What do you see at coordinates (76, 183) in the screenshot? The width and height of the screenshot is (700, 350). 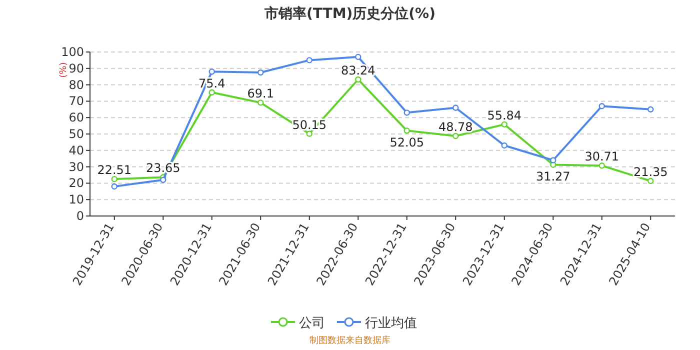 I see `y-tick-label: 20` at bounding box center [76, 183].